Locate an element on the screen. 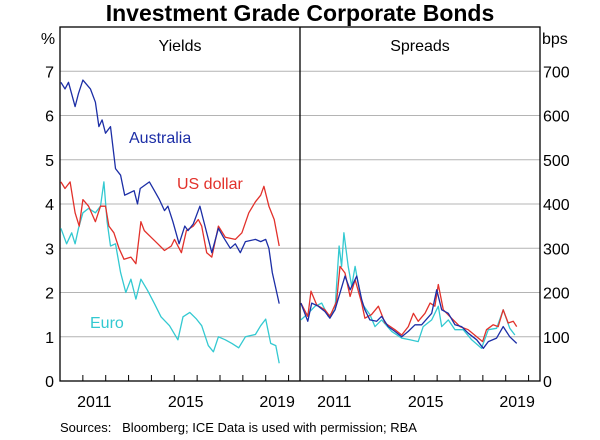 The image size is (600, 440). right-y-tick-label: 300 is located at coordinates (556, 249).